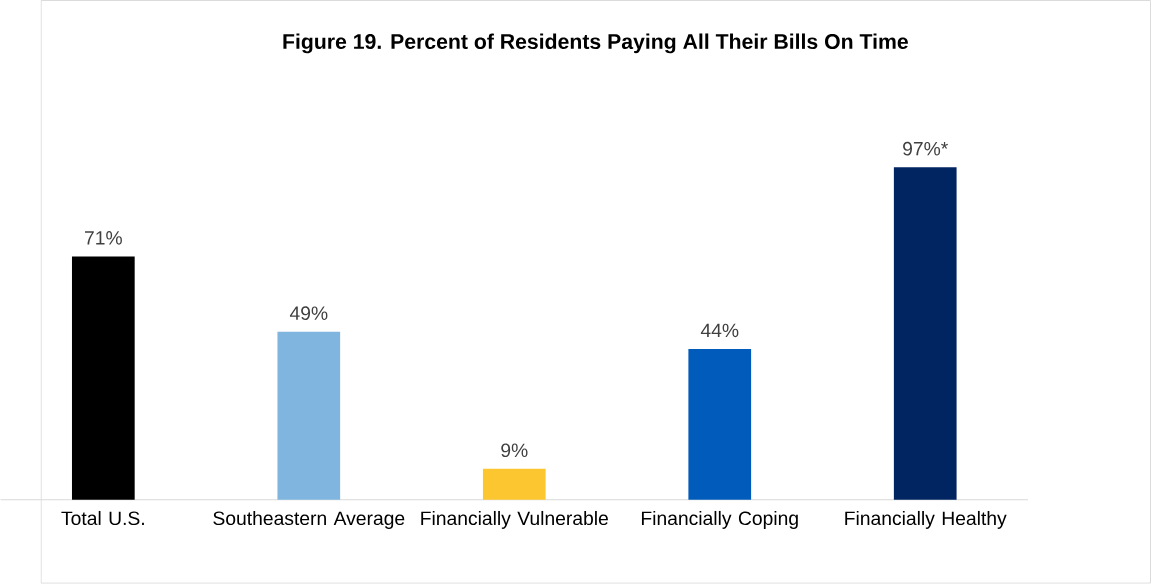 Image resolution: width=1151 pixels, height=584 pixels. I want to click on x-tick-label: Financially Coping, so click(719, 520).